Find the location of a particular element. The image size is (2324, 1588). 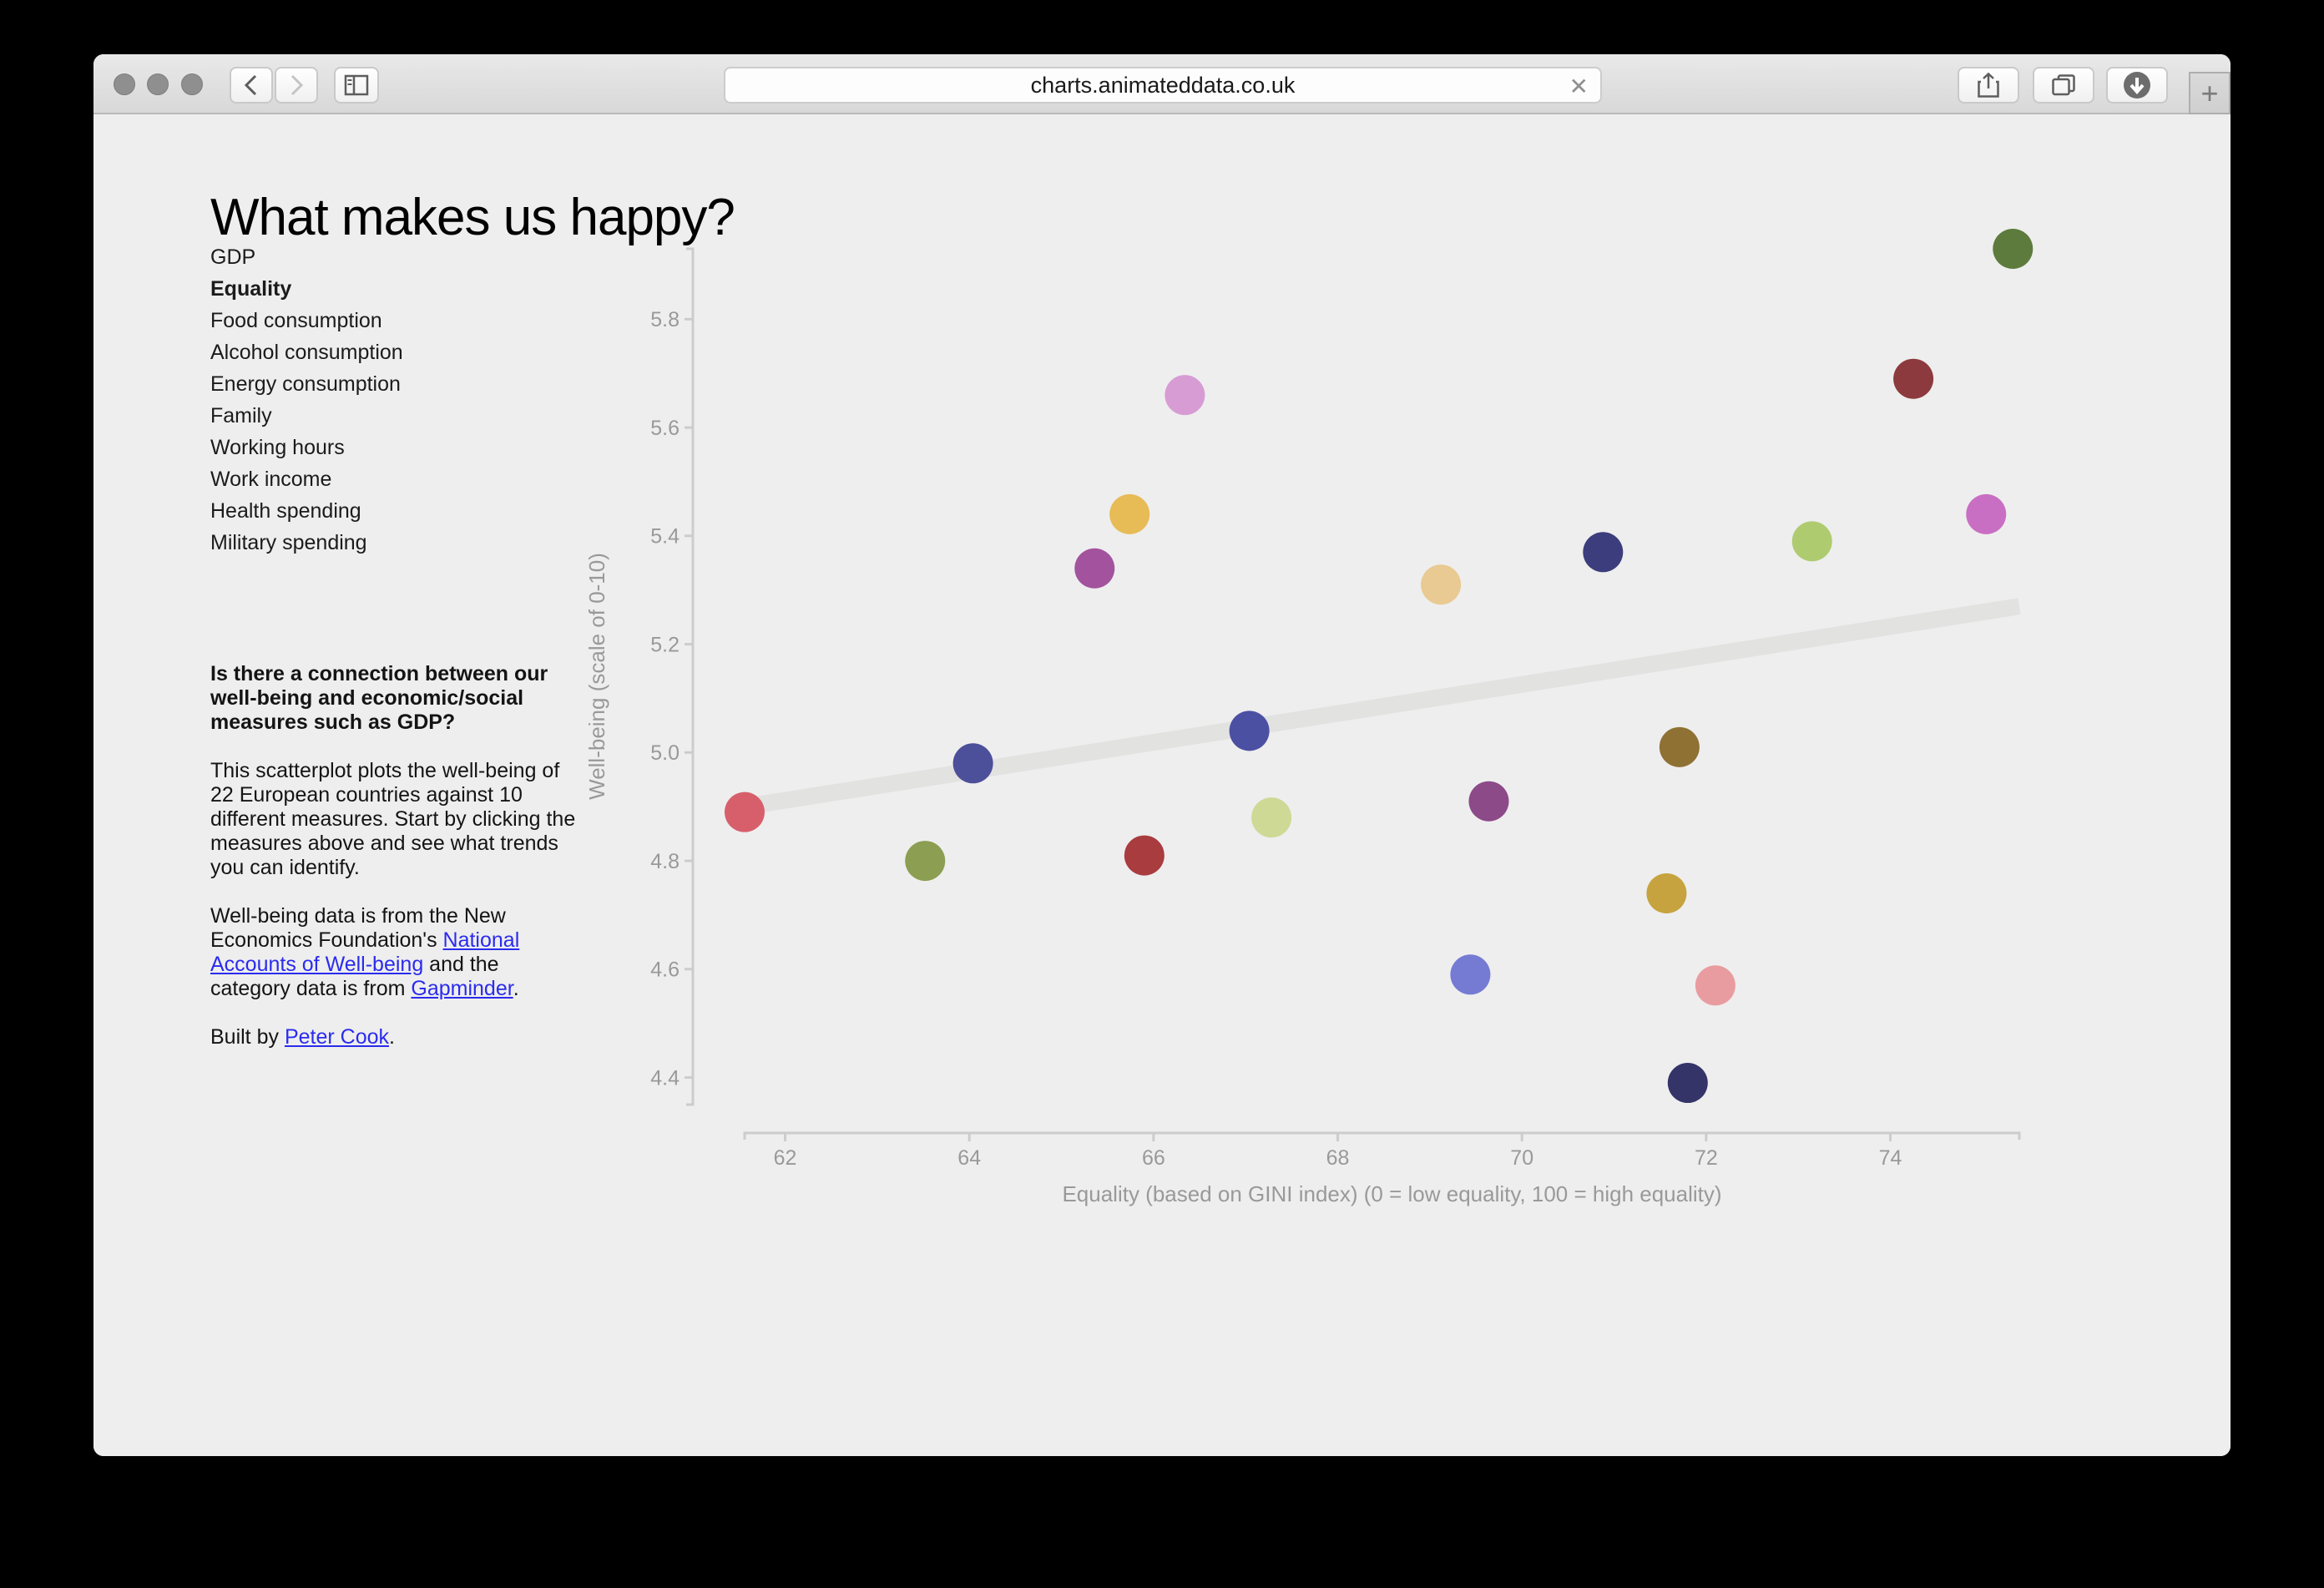

measure-item-family: Family is located at coordinates (241, 416).